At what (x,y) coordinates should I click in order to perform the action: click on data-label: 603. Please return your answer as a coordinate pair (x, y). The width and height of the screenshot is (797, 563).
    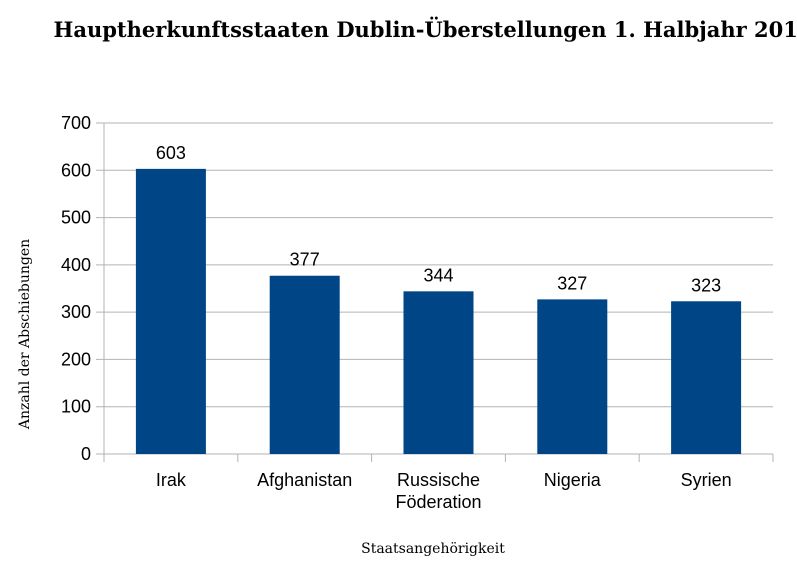
    Looking at the image, I should click on (171, 153).